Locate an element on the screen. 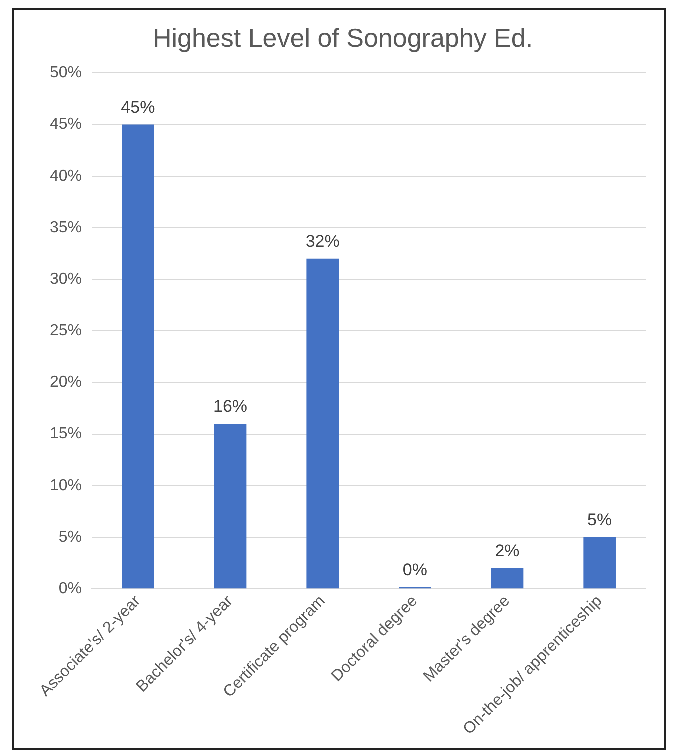 Image resolution: width=680 pixels, height=756 pixels. y-tick-label: 25% is located at coordinates (66, 331).